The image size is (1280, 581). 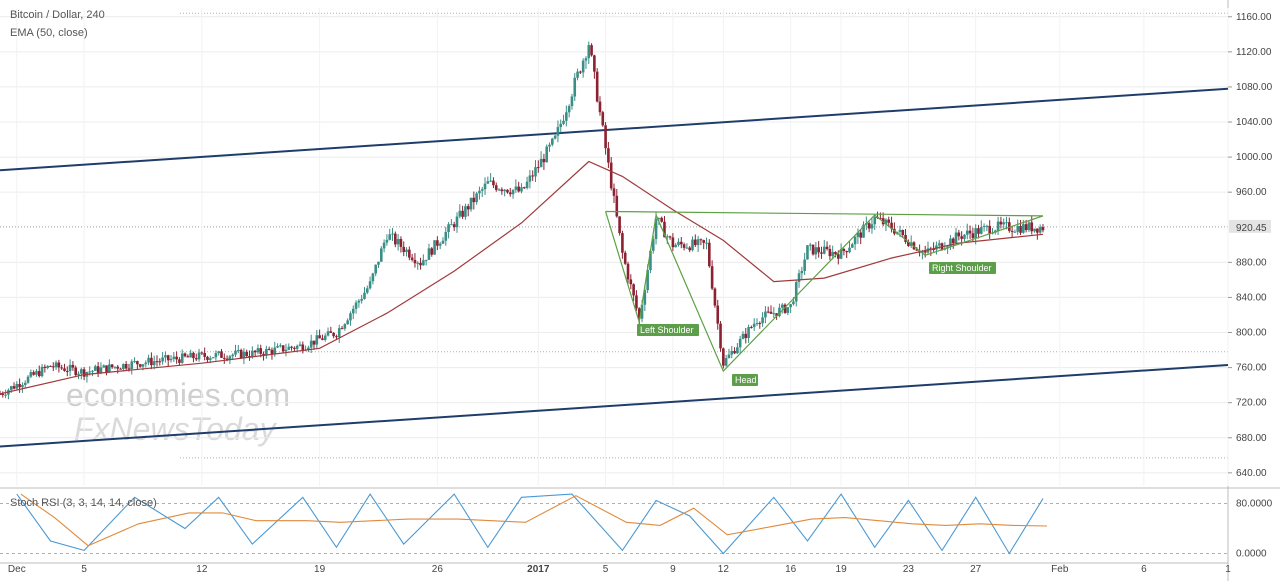 I want to click on price-tick-label: 760.00, so click(x=1251, y=368).